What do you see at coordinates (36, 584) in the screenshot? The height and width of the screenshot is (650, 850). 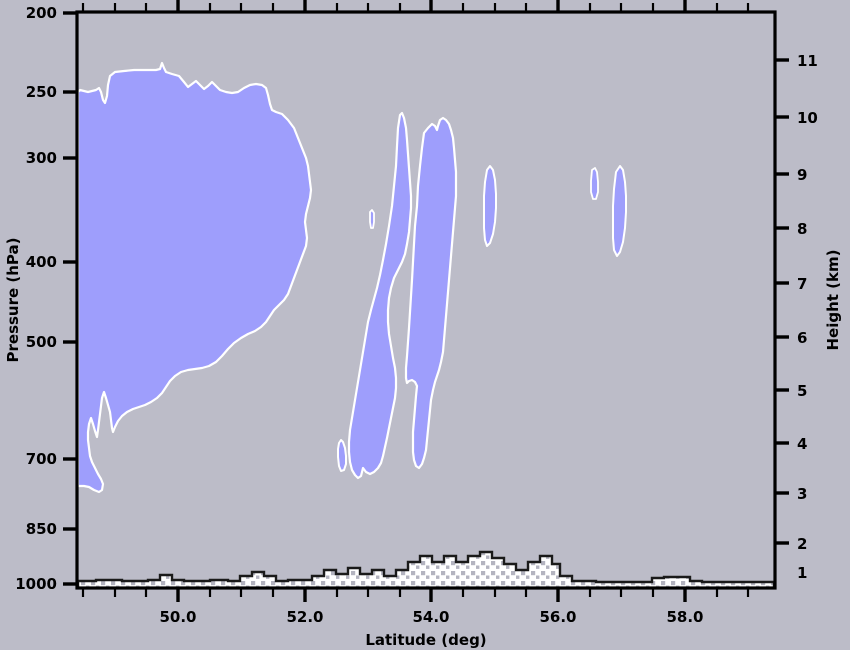 I see `y-tick-label: 1000` at bounding box center [36, 584].